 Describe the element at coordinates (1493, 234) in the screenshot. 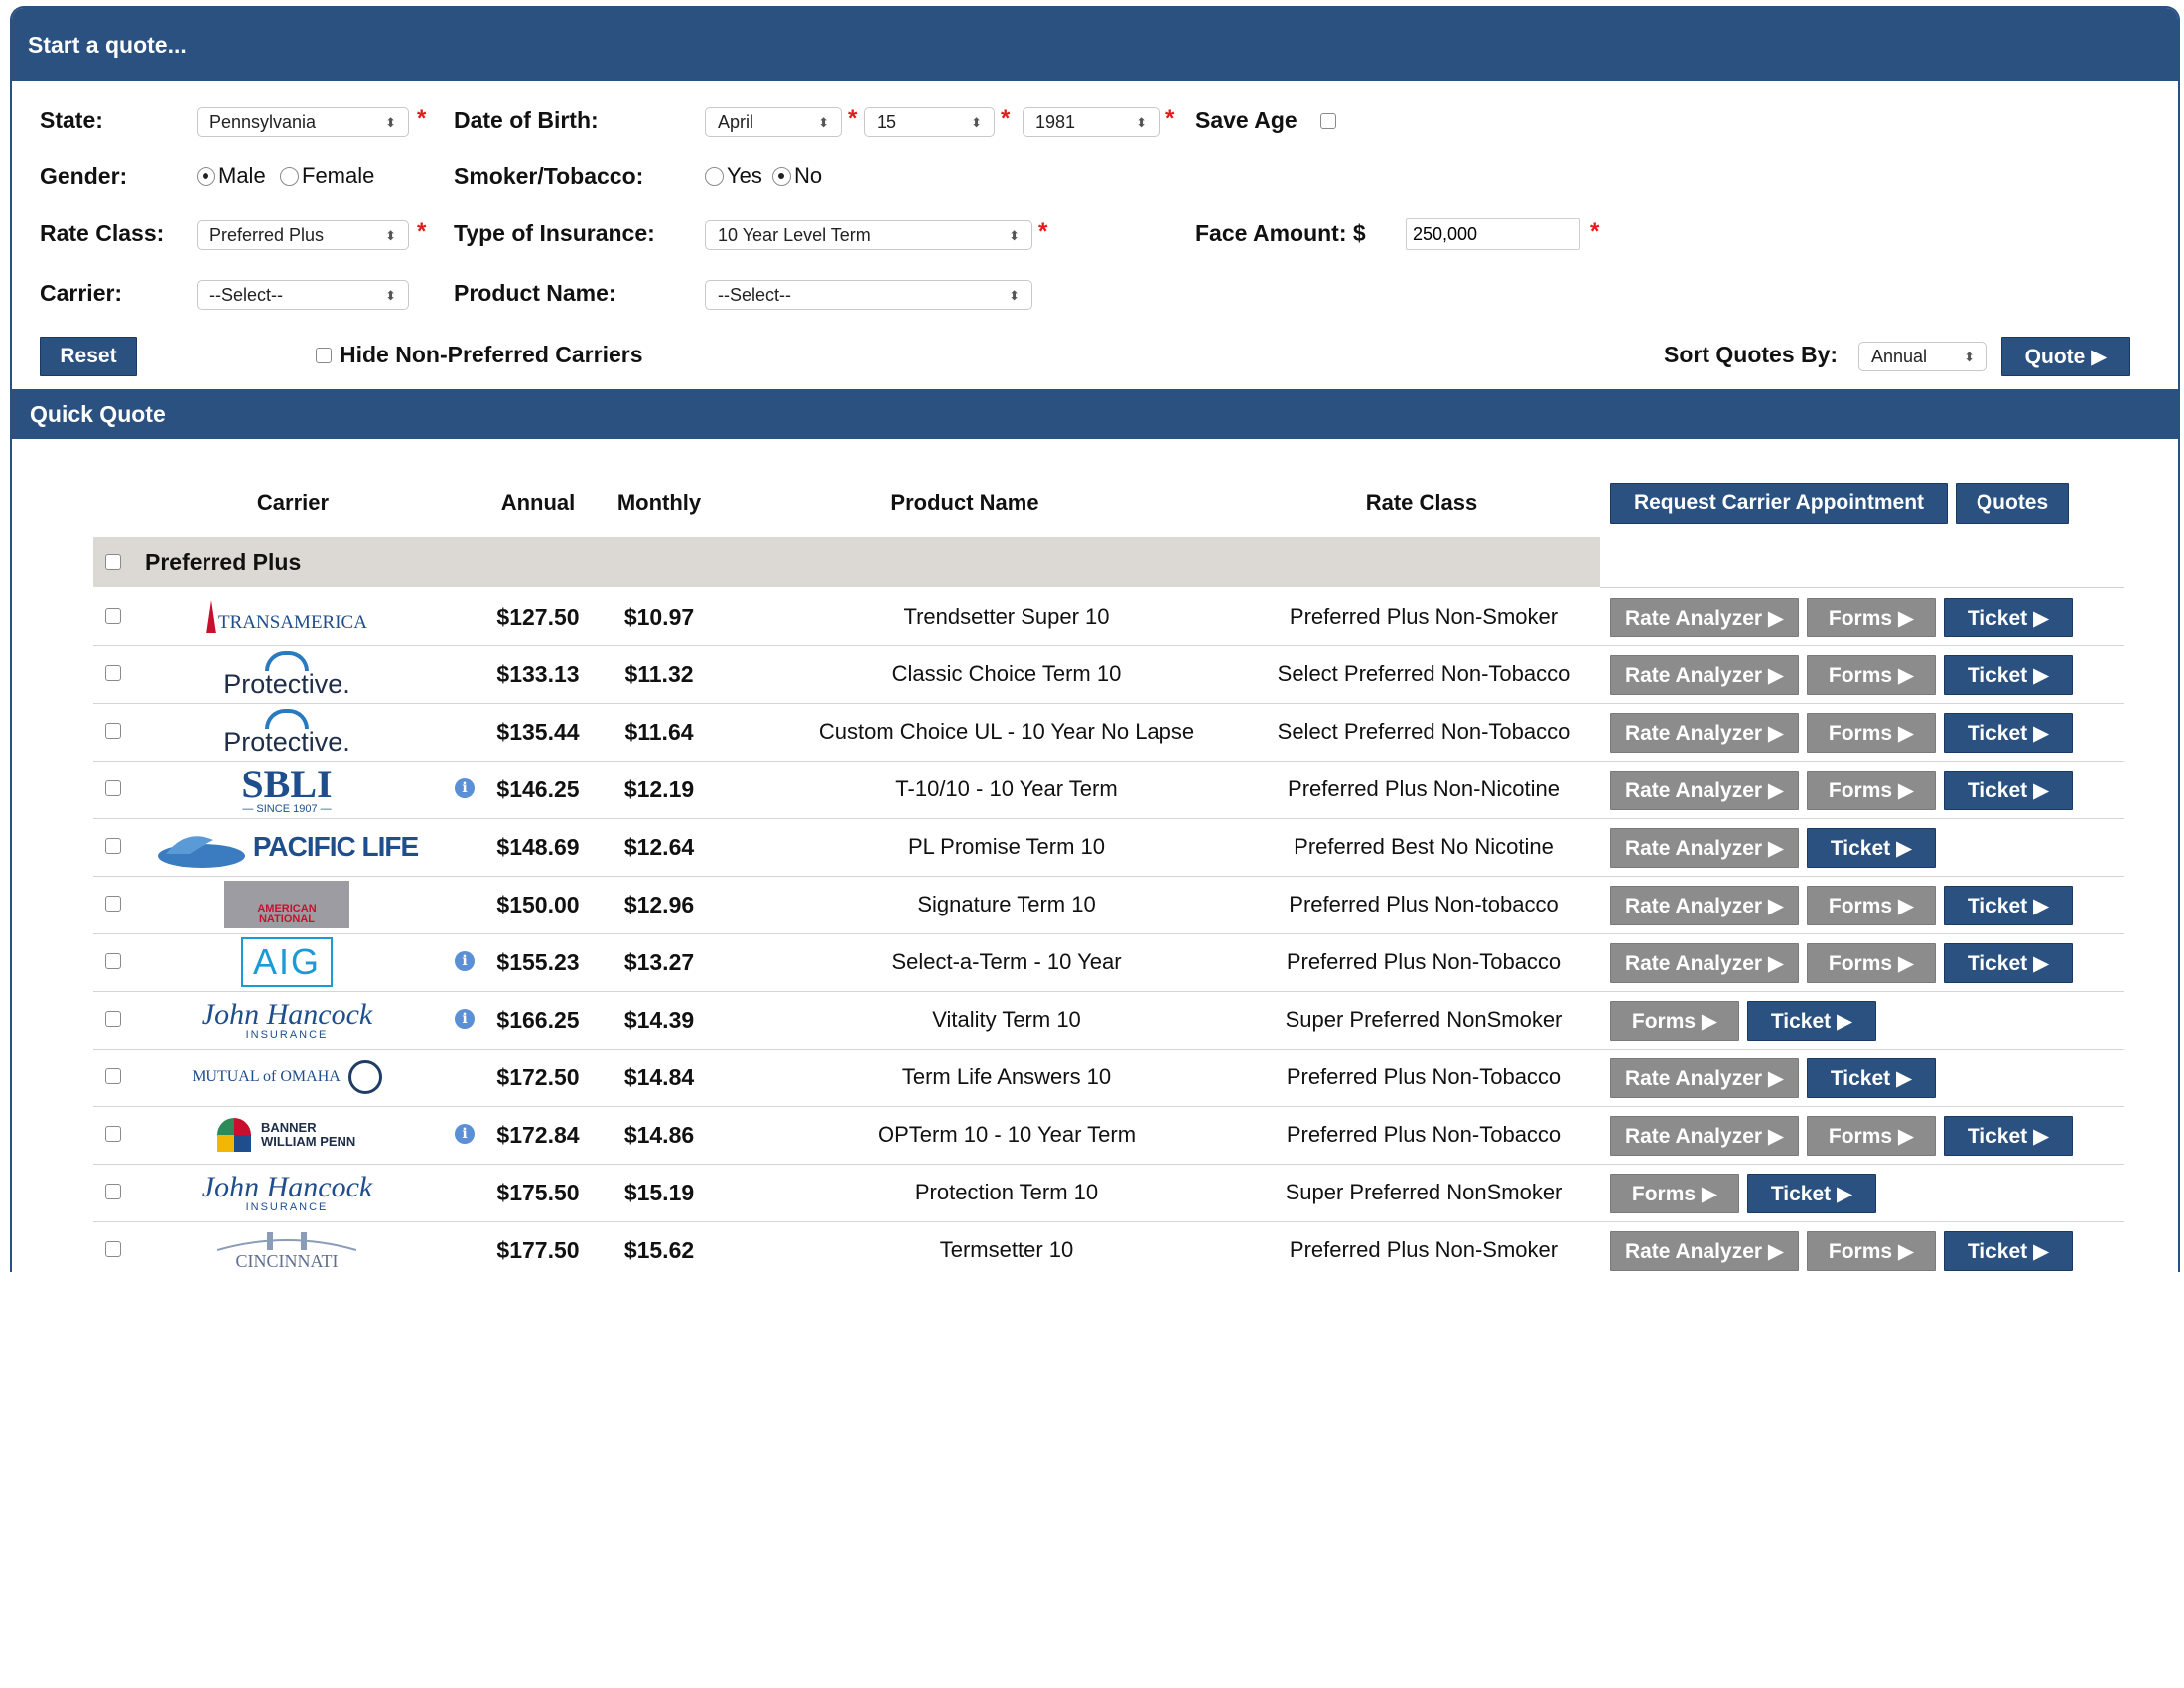

I see `face-amount-input` at that location.